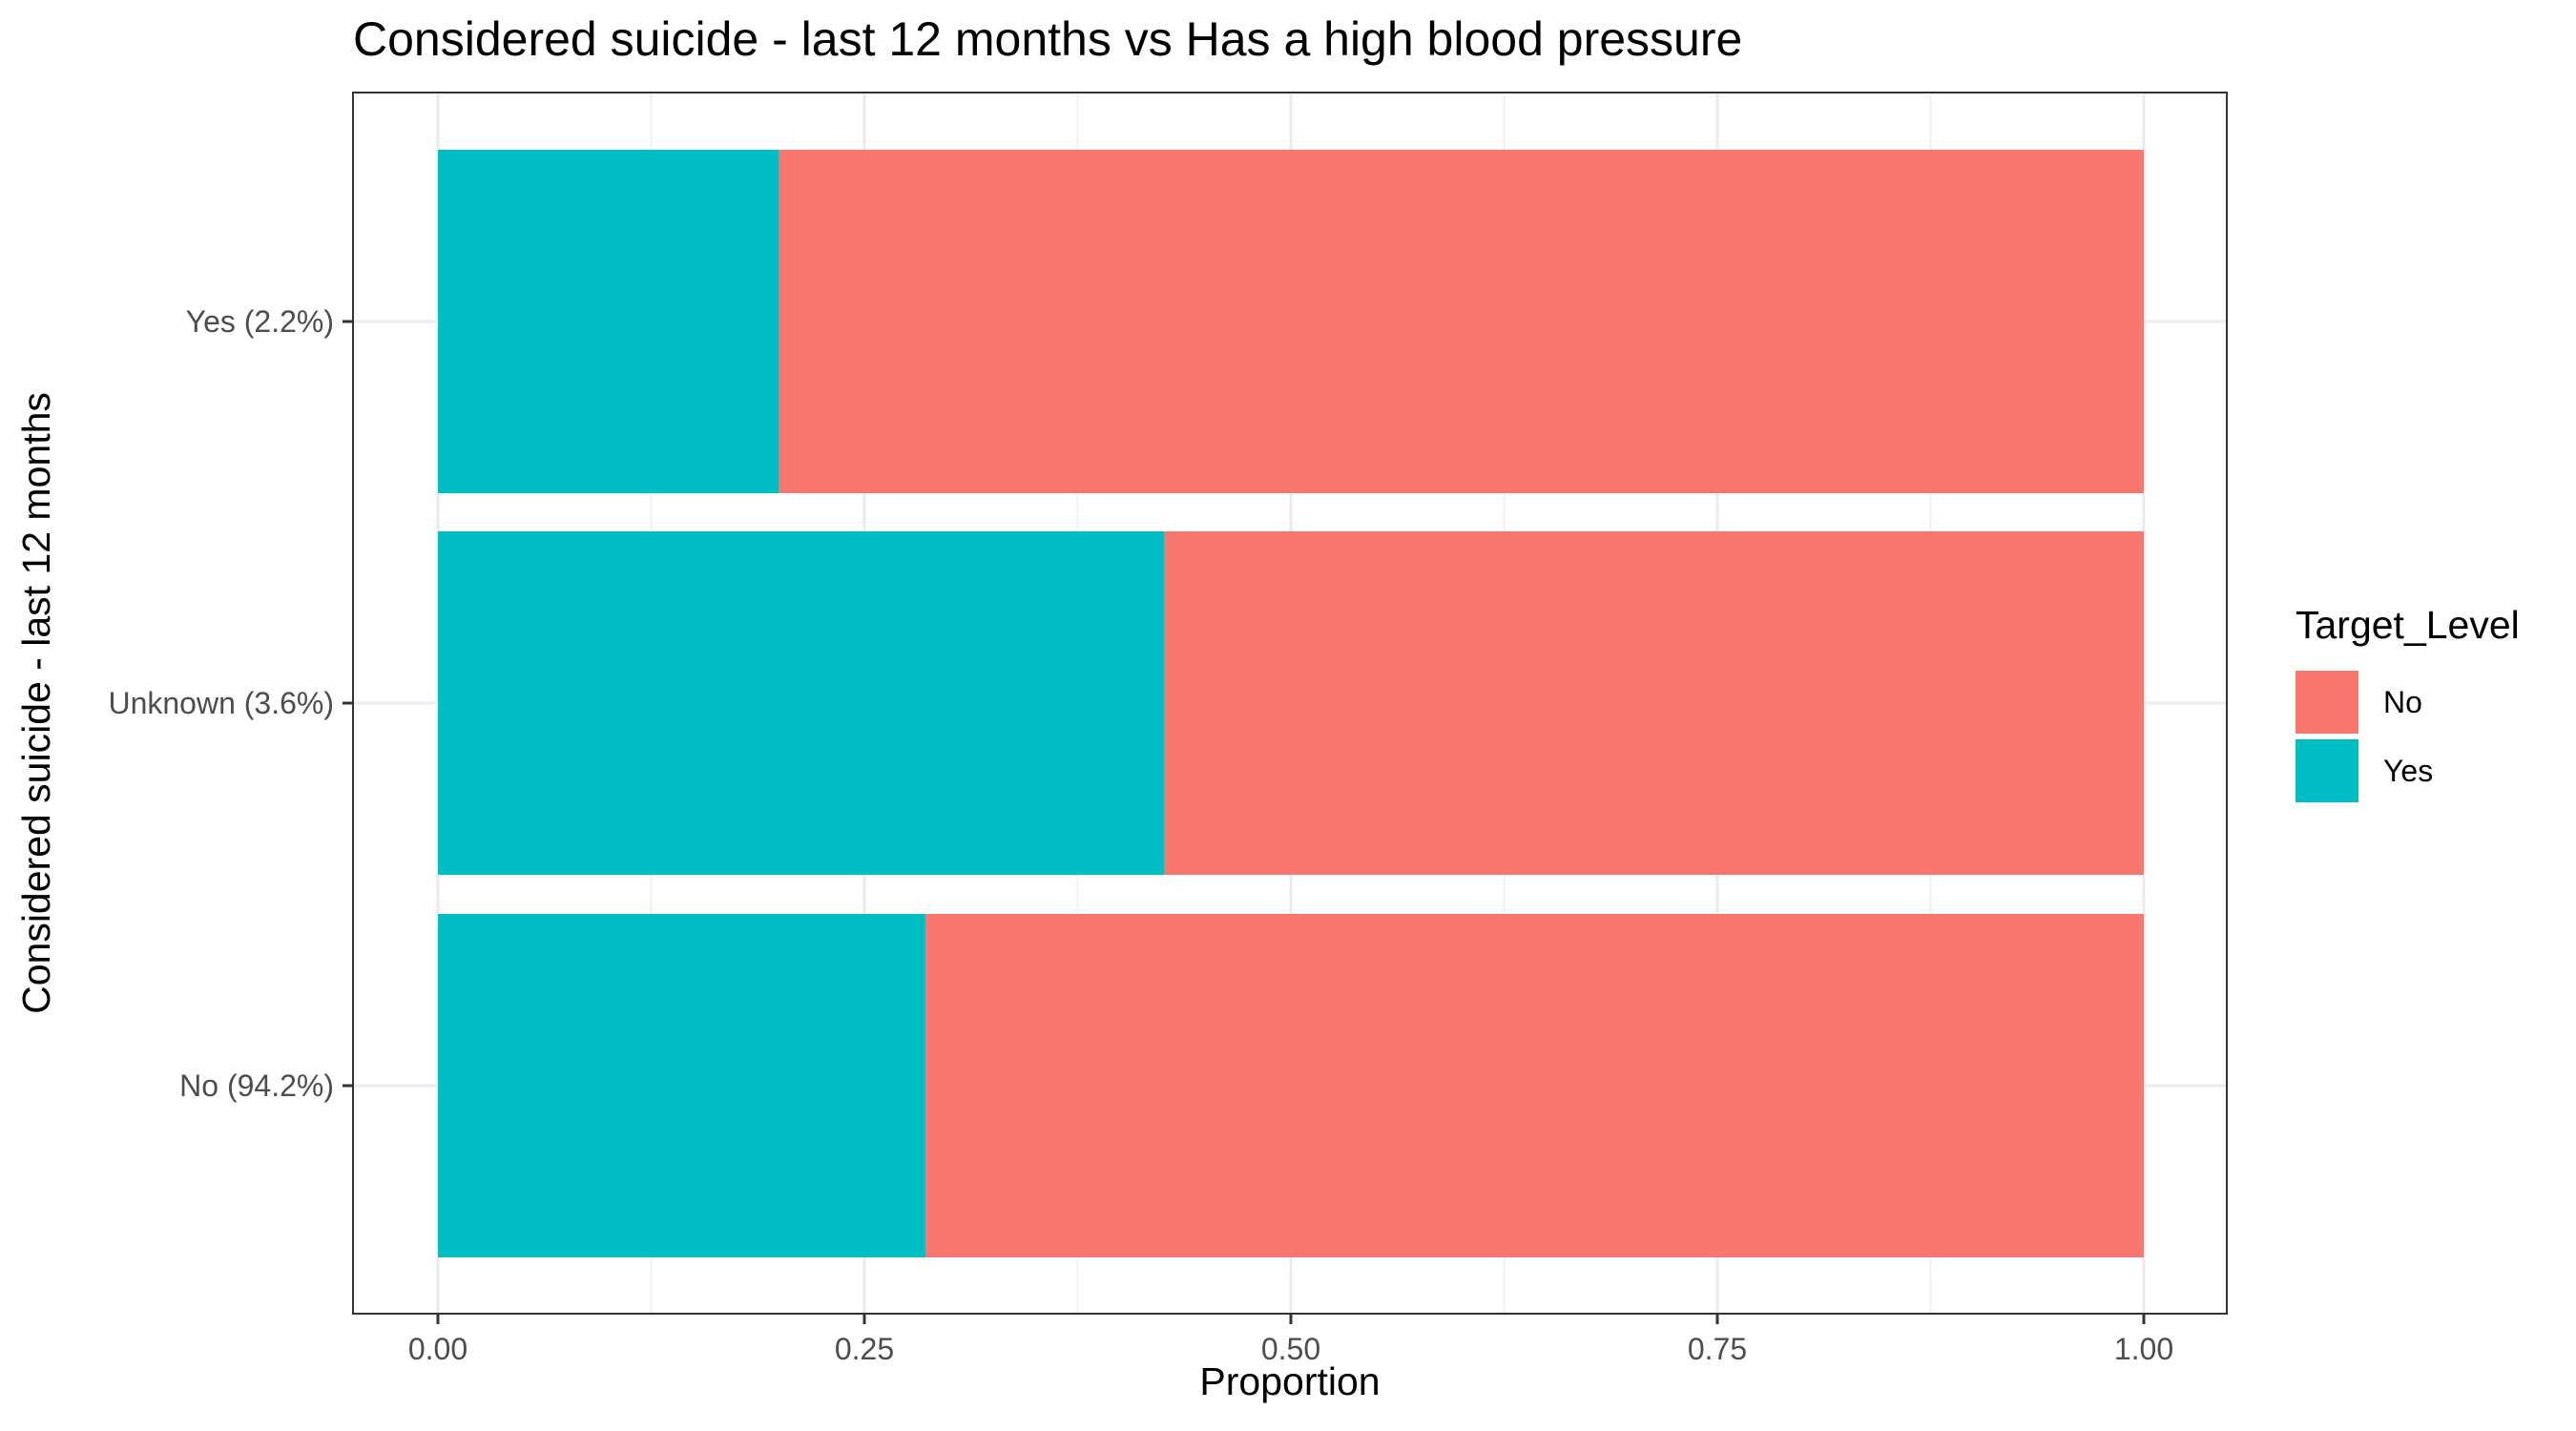  I want to click on x-tick-label: 0.50, so click(1290, 1349).